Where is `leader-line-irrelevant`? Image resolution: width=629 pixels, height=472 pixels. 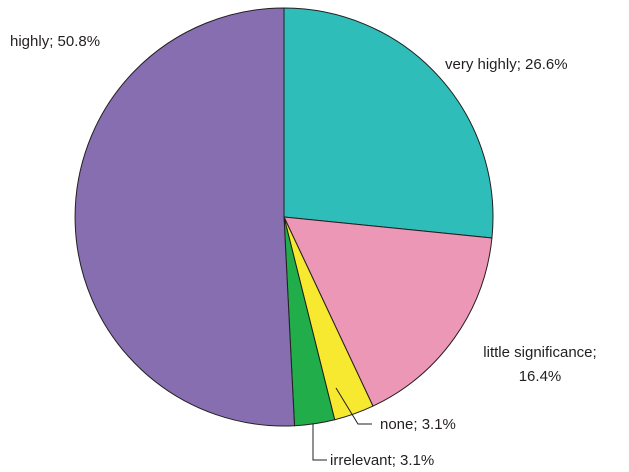 leader-line-irrelevant is located at coordinates (319, 442).